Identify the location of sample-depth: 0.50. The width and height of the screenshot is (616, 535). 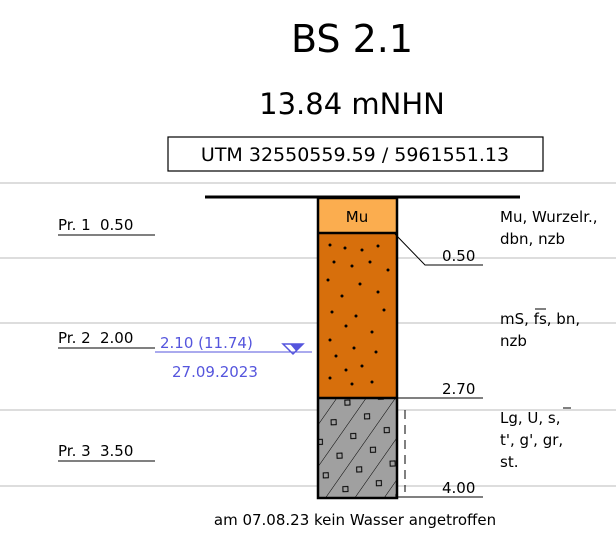
(116, 225).